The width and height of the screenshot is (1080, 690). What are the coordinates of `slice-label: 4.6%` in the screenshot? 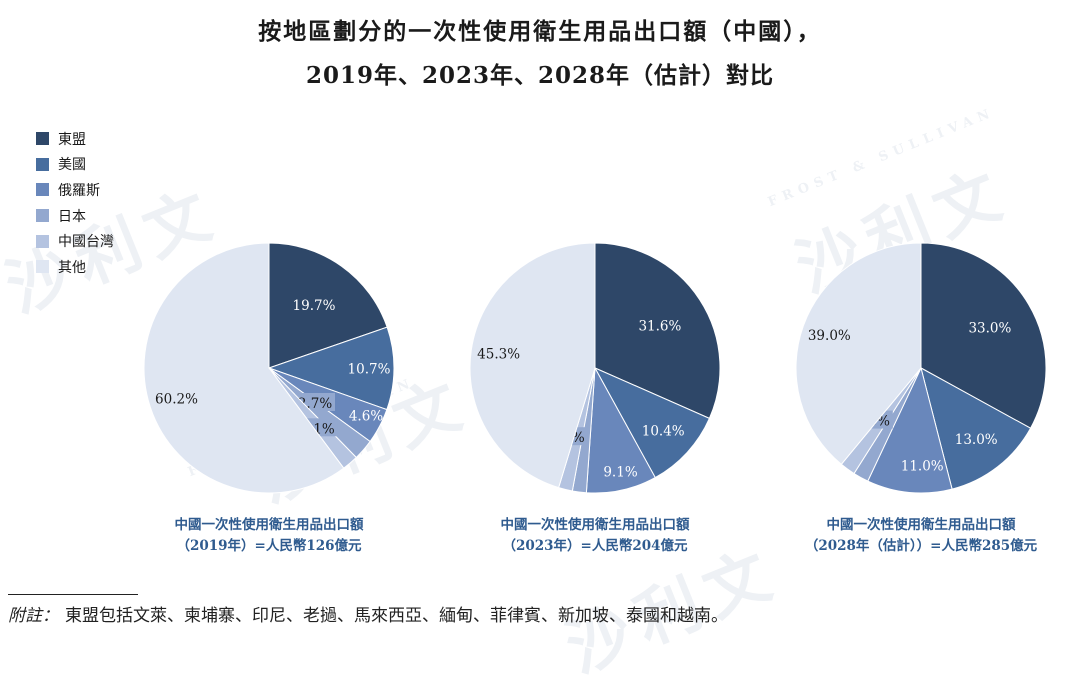 It's located at (366, 417).